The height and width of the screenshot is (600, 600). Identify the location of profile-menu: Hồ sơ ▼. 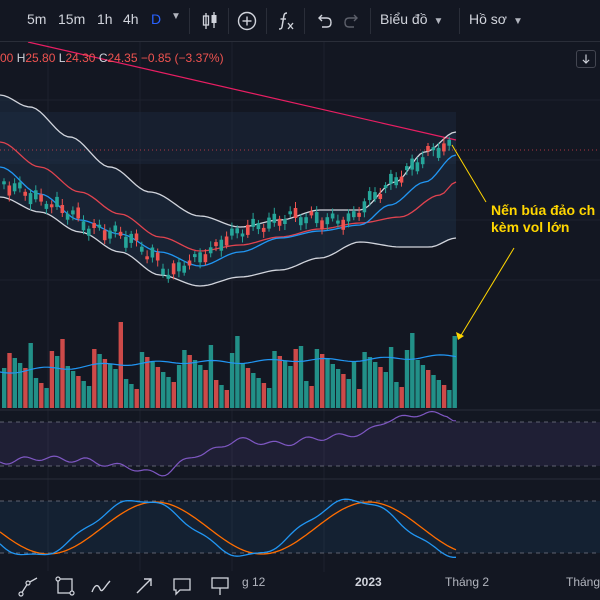
(496, 19).